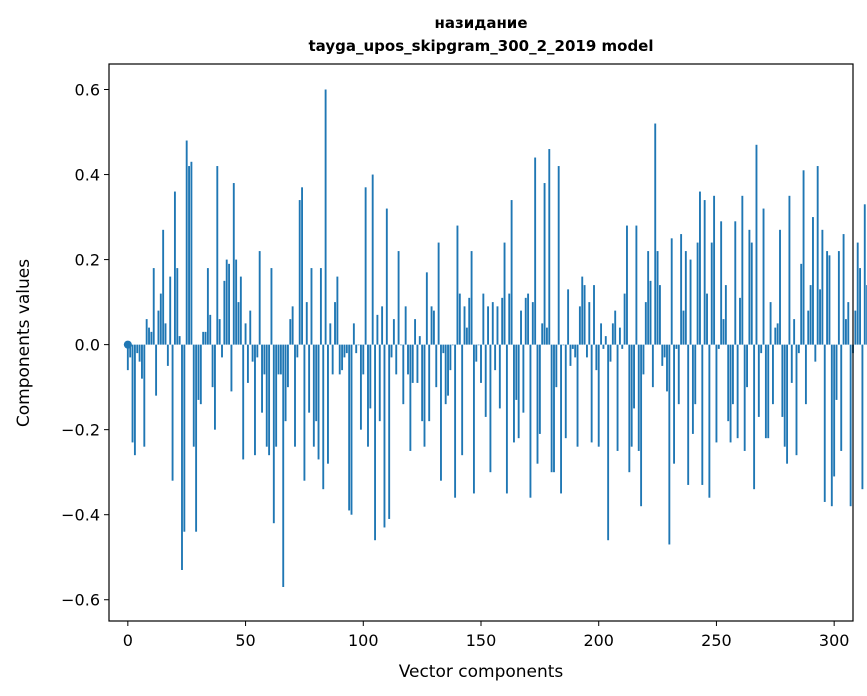 Image resolution: width=867 pixels, height=696 pixels. Describe the element at coordinates (80, 600) in the screenshot. I see `y-tick-label-0: −0.6` at that location.